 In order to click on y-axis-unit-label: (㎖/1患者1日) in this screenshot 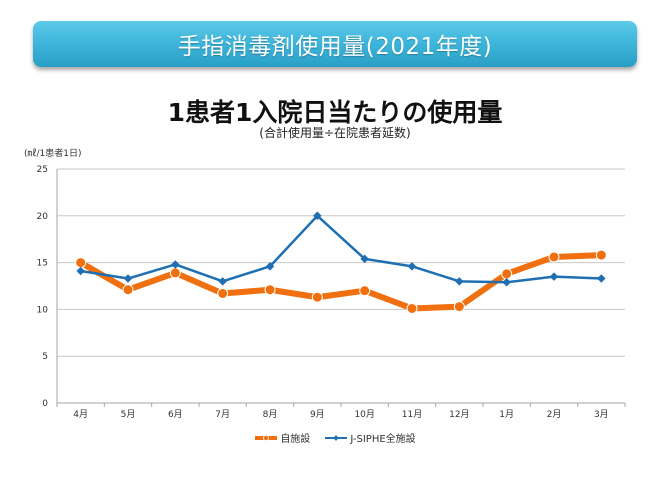, I will do `click(53, 154)`.